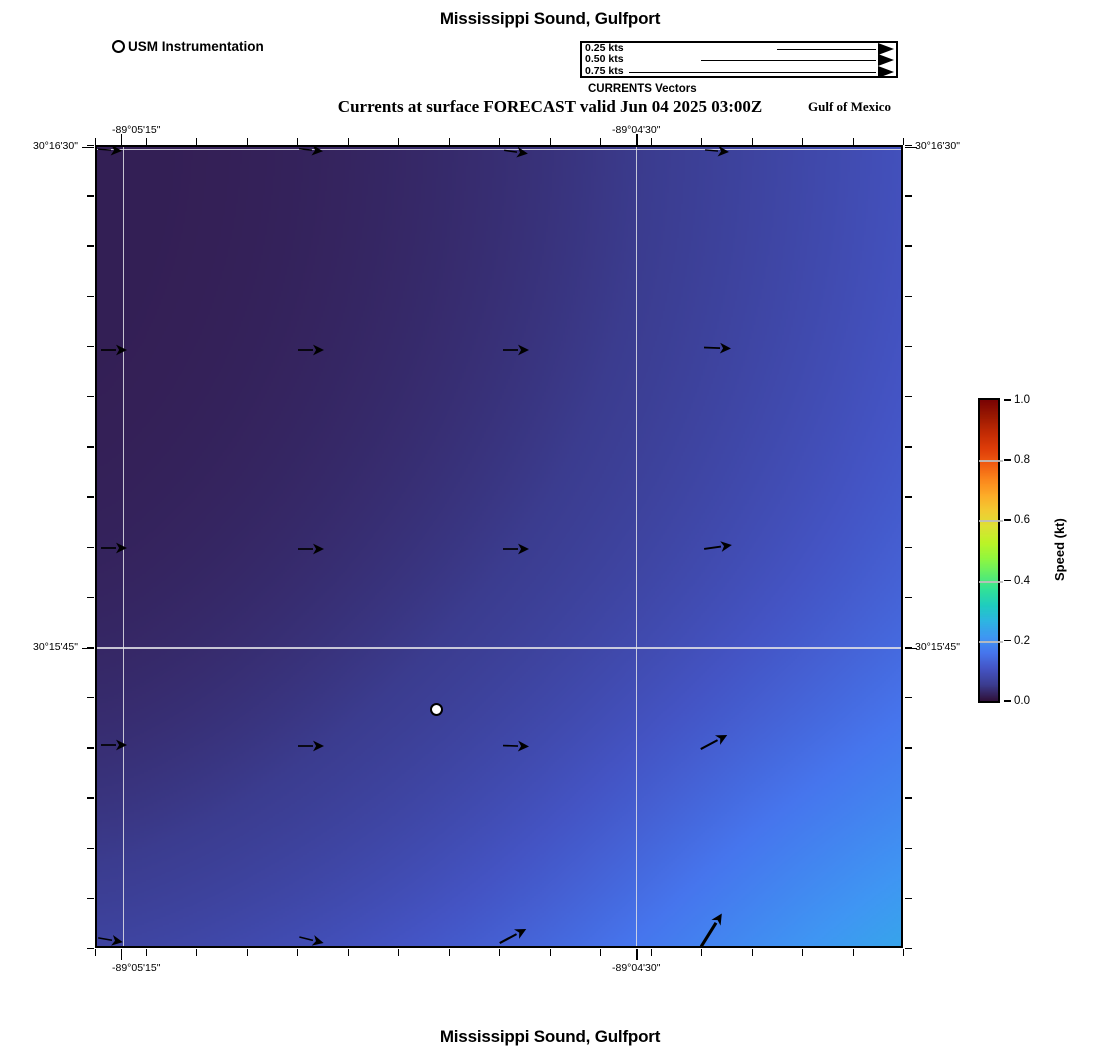 This screenshot has height=1050, width=1100. I want to click on page-title: Mississippi Sound, Gulfport, so click(550, 18).